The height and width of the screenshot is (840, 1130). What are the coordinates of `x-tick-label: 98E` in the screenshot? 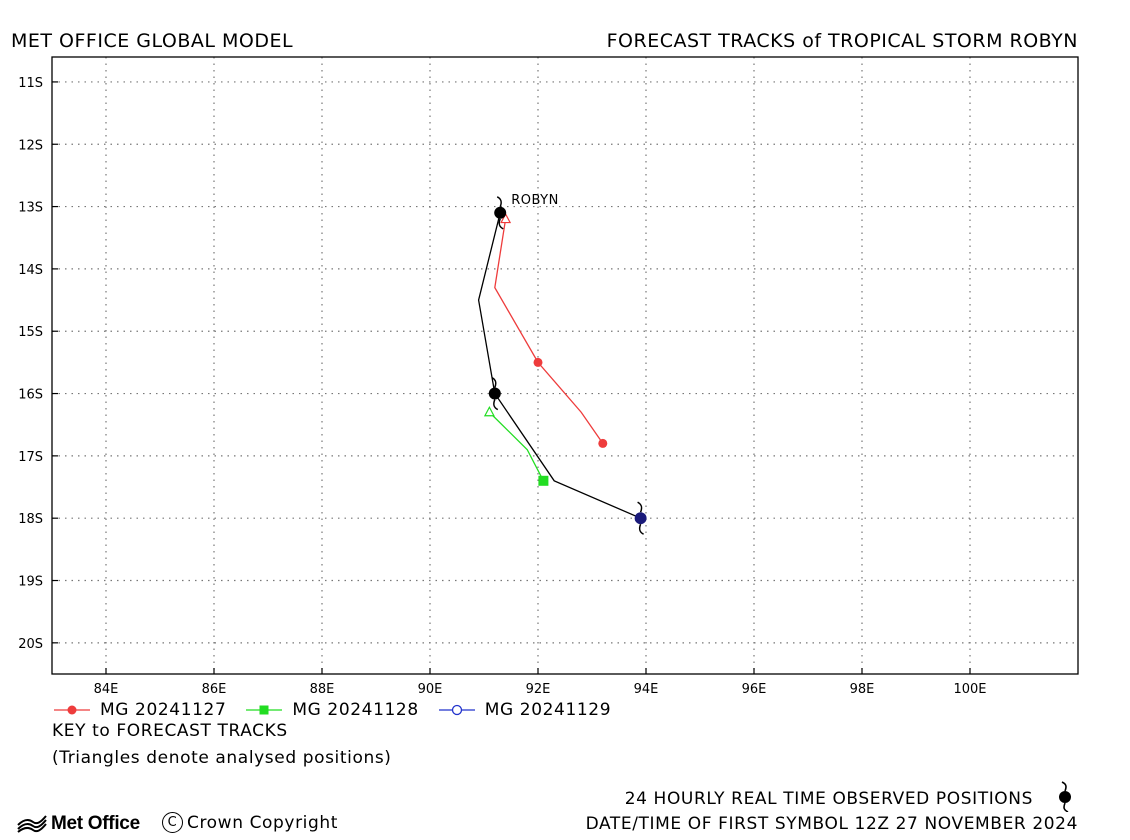 It's located at (862, 689).